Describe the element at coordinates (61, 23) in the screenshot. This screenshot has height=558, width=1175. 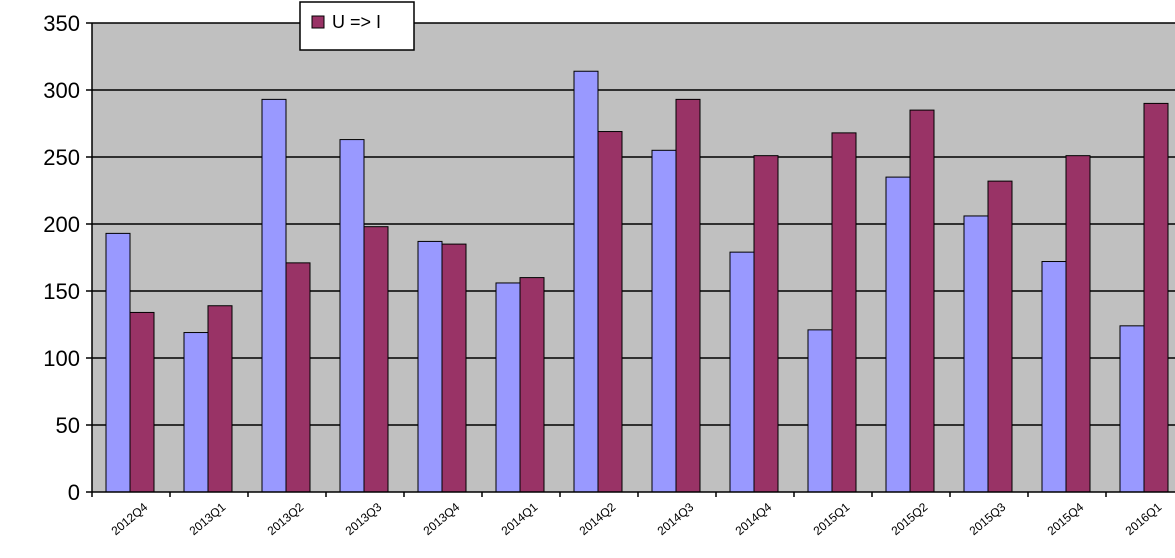
I see `y-tick-label: 350` at that location.